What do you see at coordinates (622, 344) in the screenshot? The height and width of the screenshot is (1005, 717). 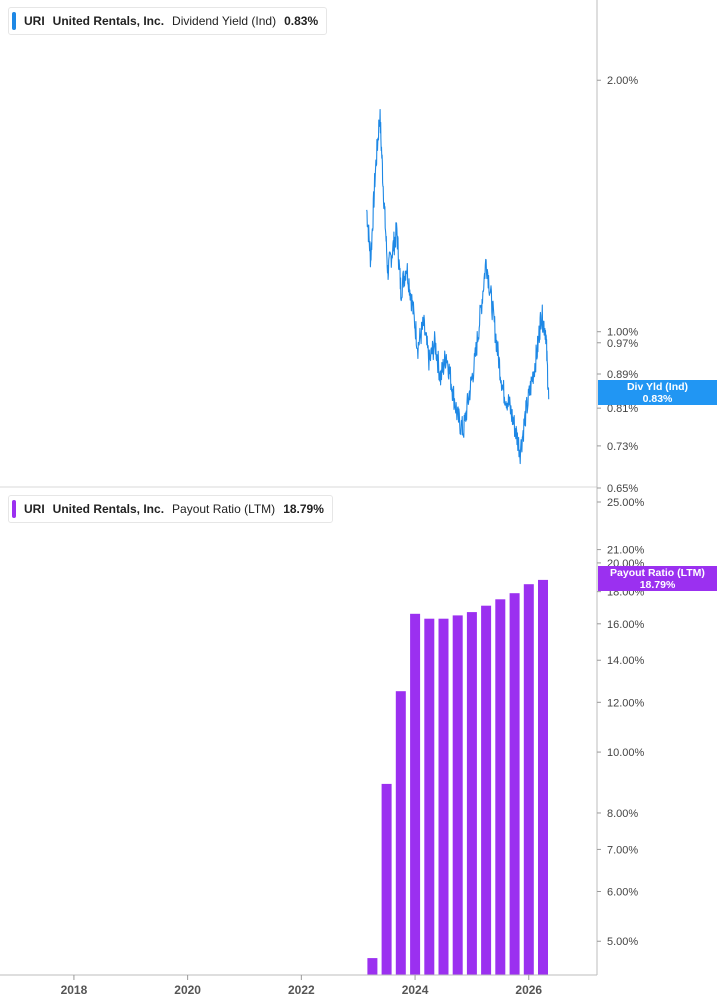 I see `y-tick-label: 0.97%` at bounding box center [622, 344].